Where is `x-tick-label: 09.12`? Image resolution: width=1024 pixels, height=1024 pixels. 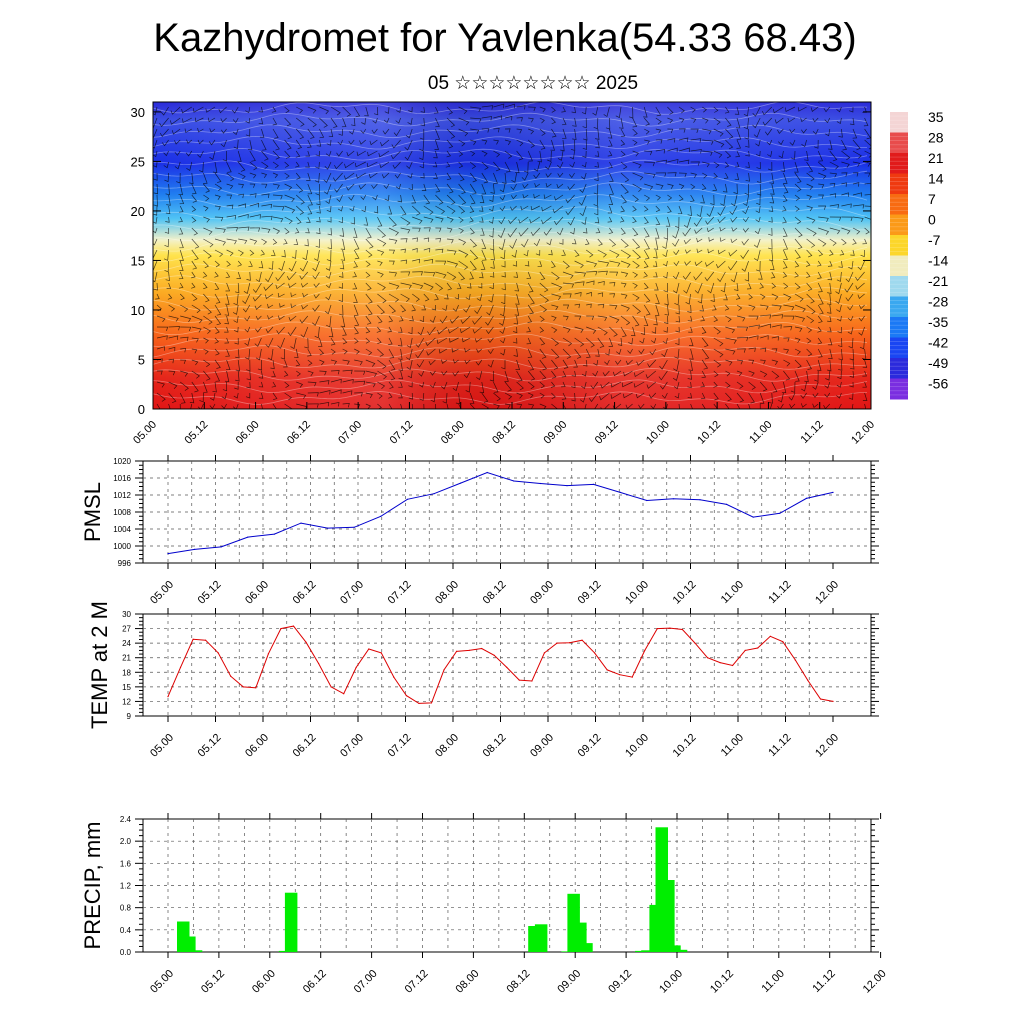 x-tick-label: 09.12 is located at coordinates (590, 746).